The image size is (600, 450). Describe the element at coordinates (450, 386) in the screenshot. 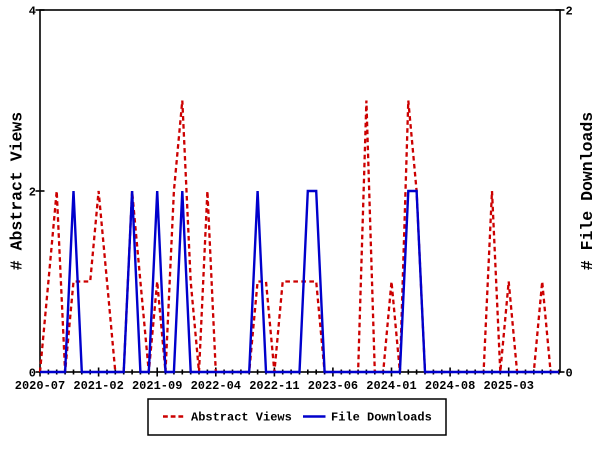

I see `svg-text: 2024-08` at that location.